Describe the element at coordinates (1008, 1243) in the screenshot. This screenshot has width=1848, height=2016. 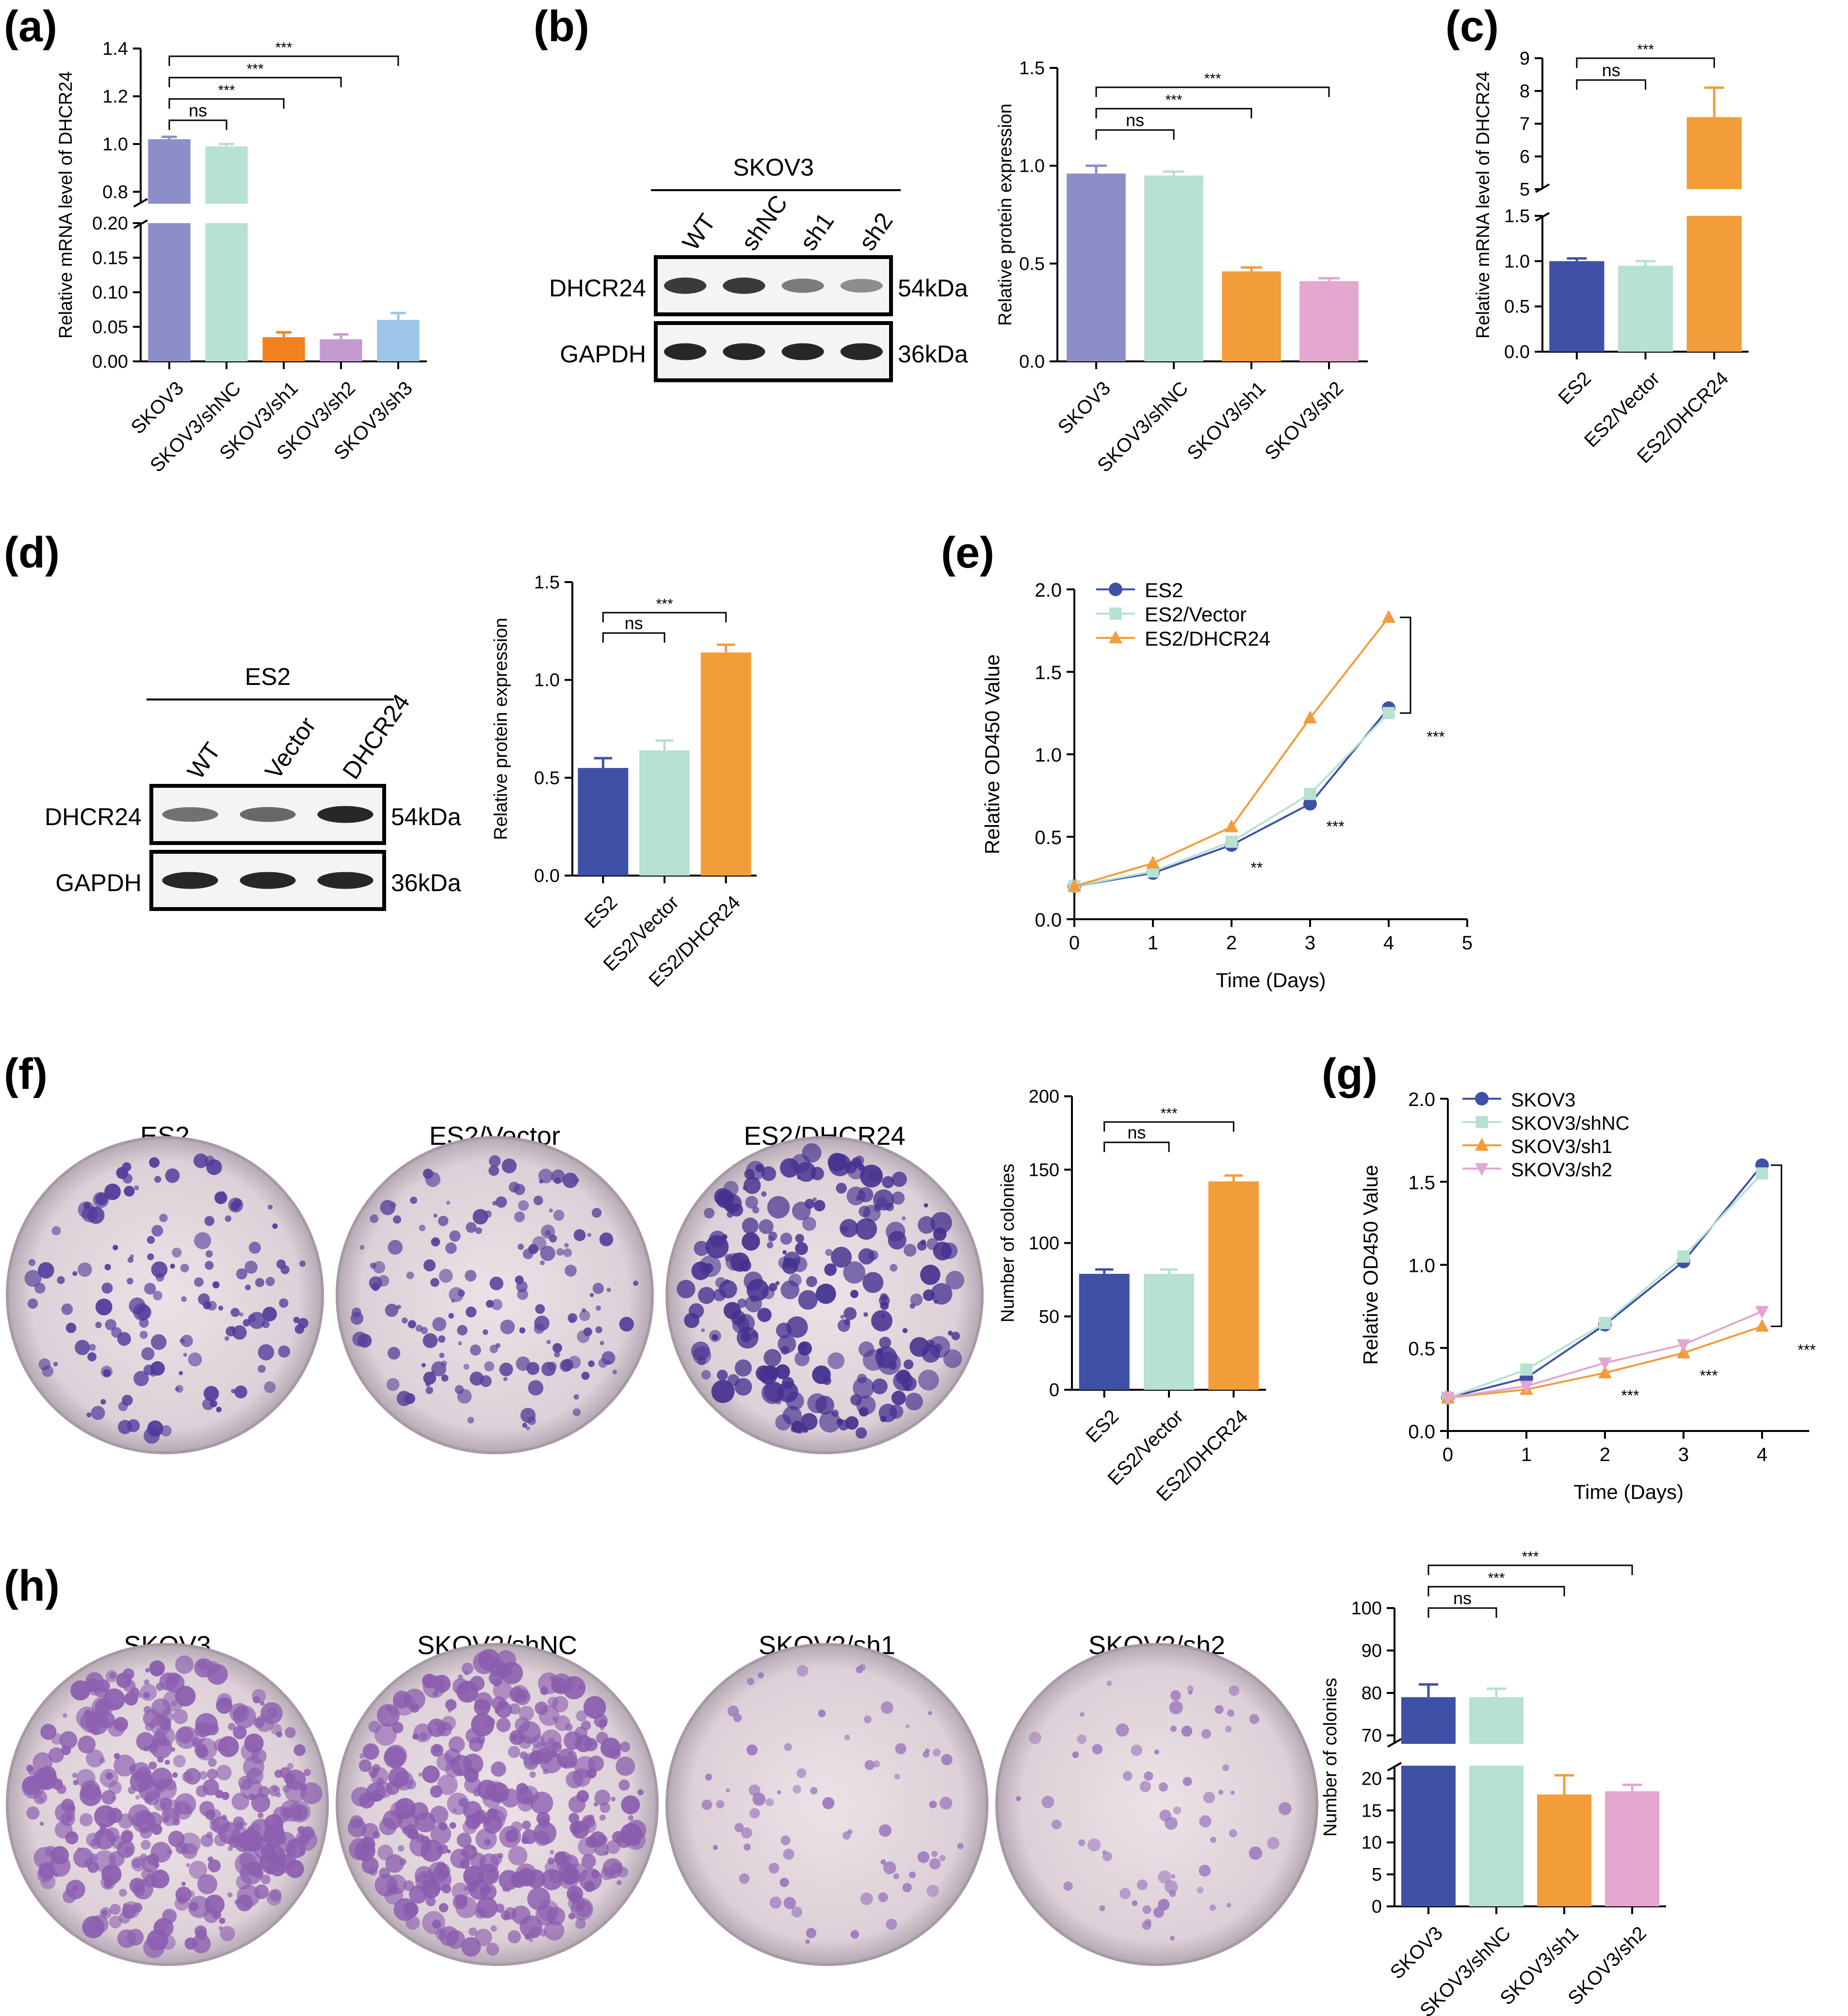
I see `y-axis-title: Number of colonies` at that location.